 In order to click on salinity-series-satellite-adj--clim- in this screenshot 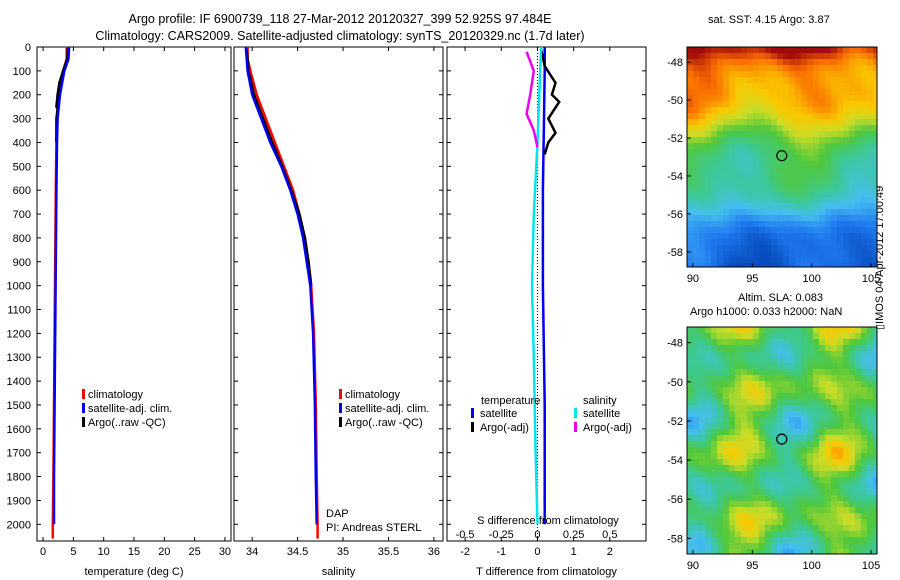, I will do `click(281, 285)`.